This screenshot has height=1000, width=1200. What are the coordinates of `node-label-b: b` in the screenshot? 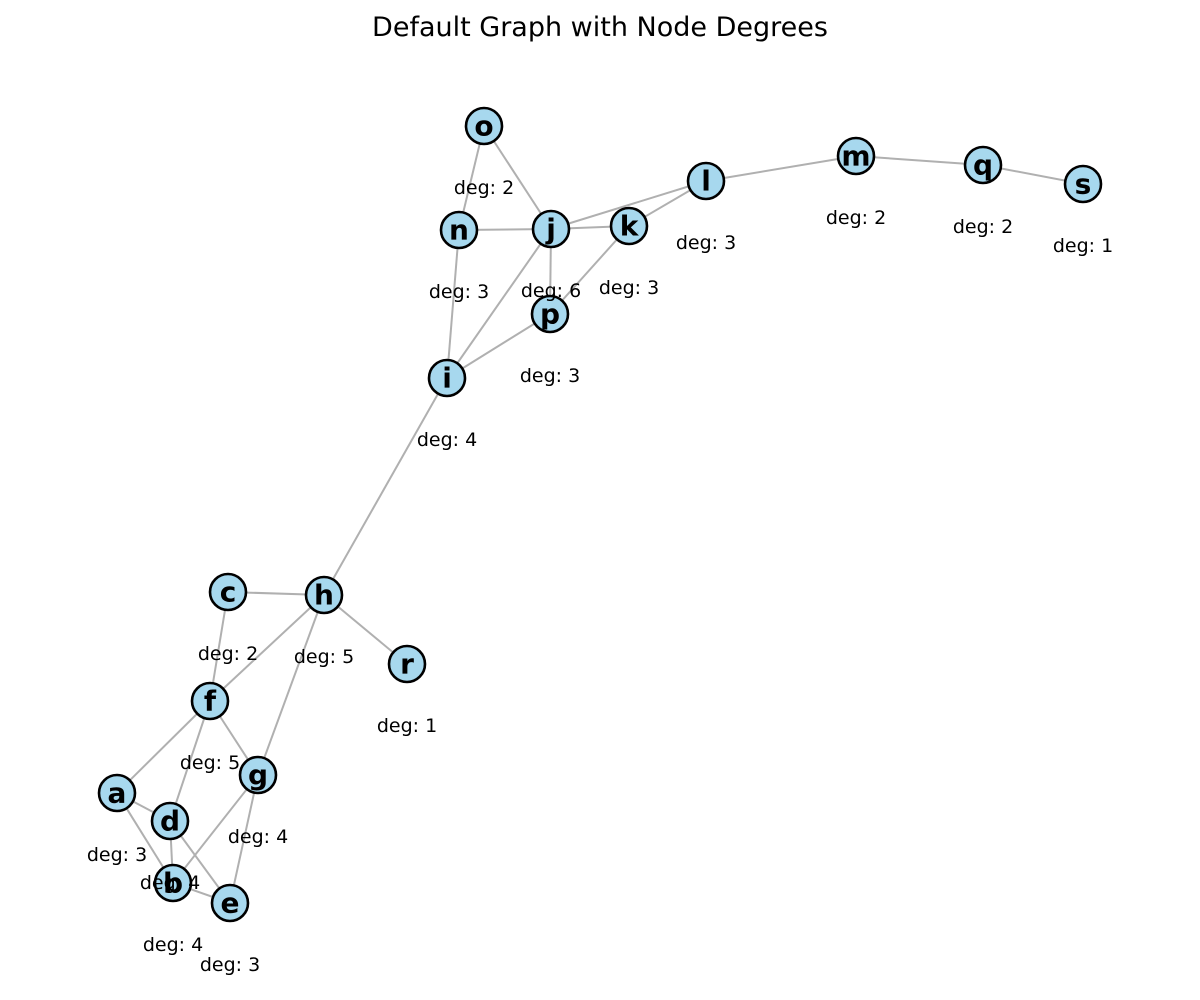 It's located at (173, 883).